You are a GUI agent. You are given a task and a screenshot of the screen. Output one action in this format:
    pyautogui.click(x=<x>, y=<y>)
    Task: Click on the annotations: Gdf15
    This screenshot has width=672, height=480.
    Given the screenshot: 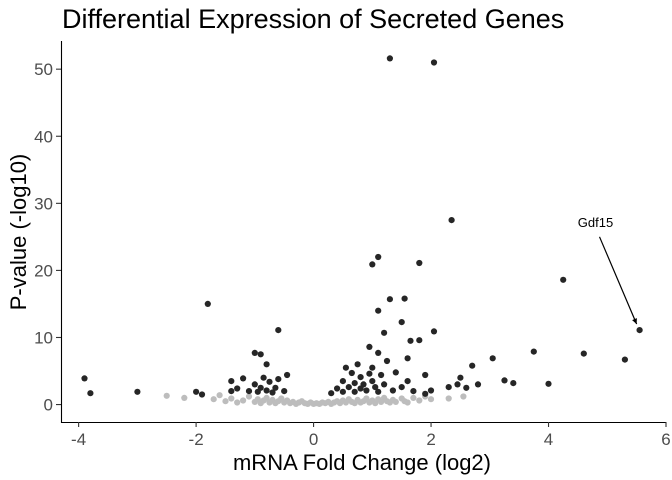 What is the action you would take?
    pyautogui.click(x=608, y=270)
    